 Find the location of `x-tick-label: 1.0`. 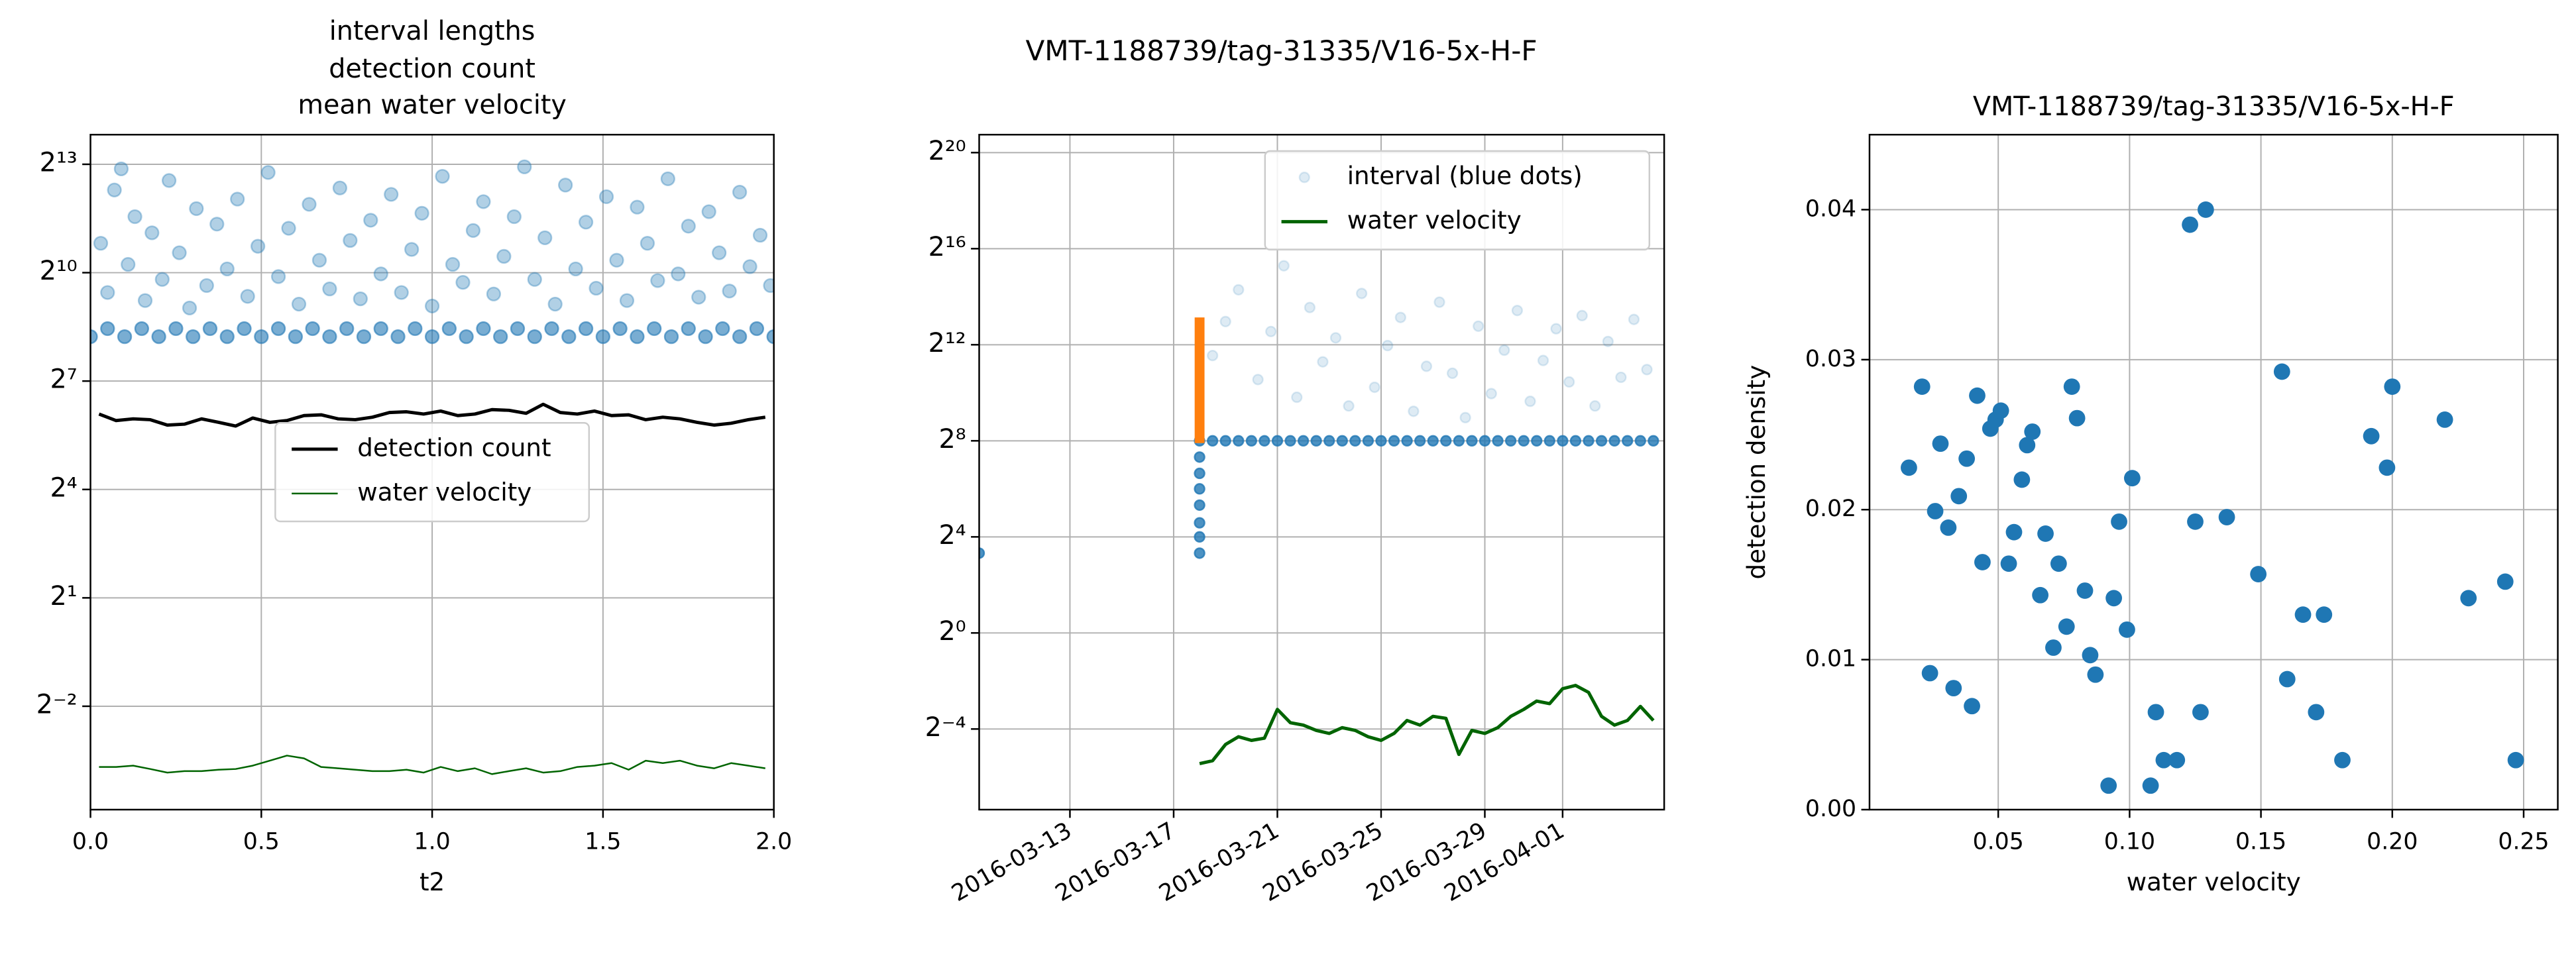

x-tick-label: 1.0 is located at coordinates (432, 842).